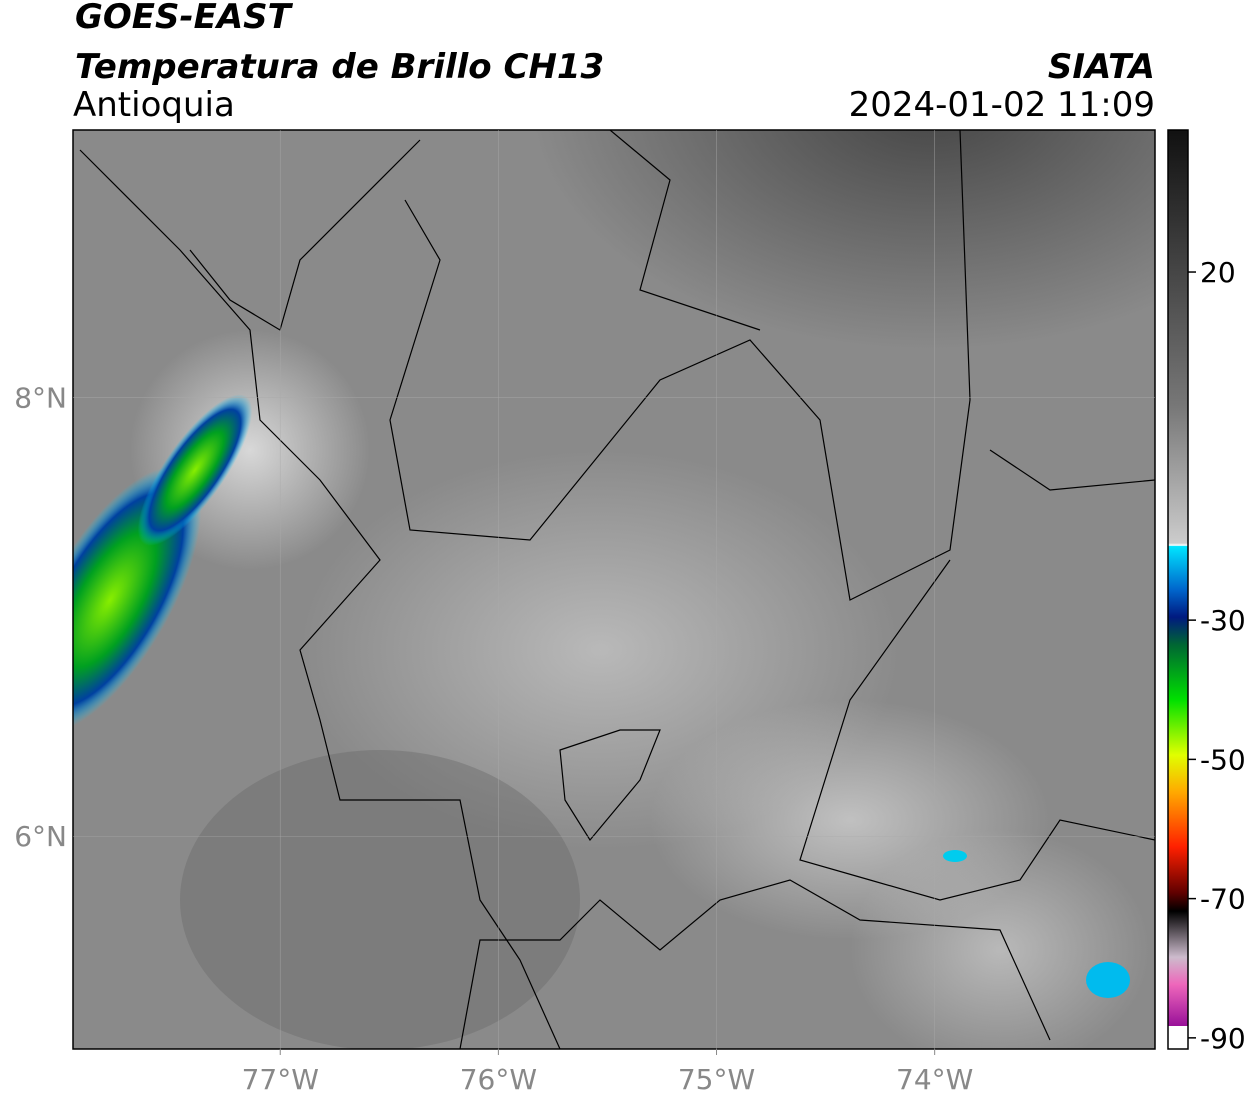  Describe the element at coordinates (1223, 899) in the screenshot. I see `colorbar-tick-label: -70` at that location.